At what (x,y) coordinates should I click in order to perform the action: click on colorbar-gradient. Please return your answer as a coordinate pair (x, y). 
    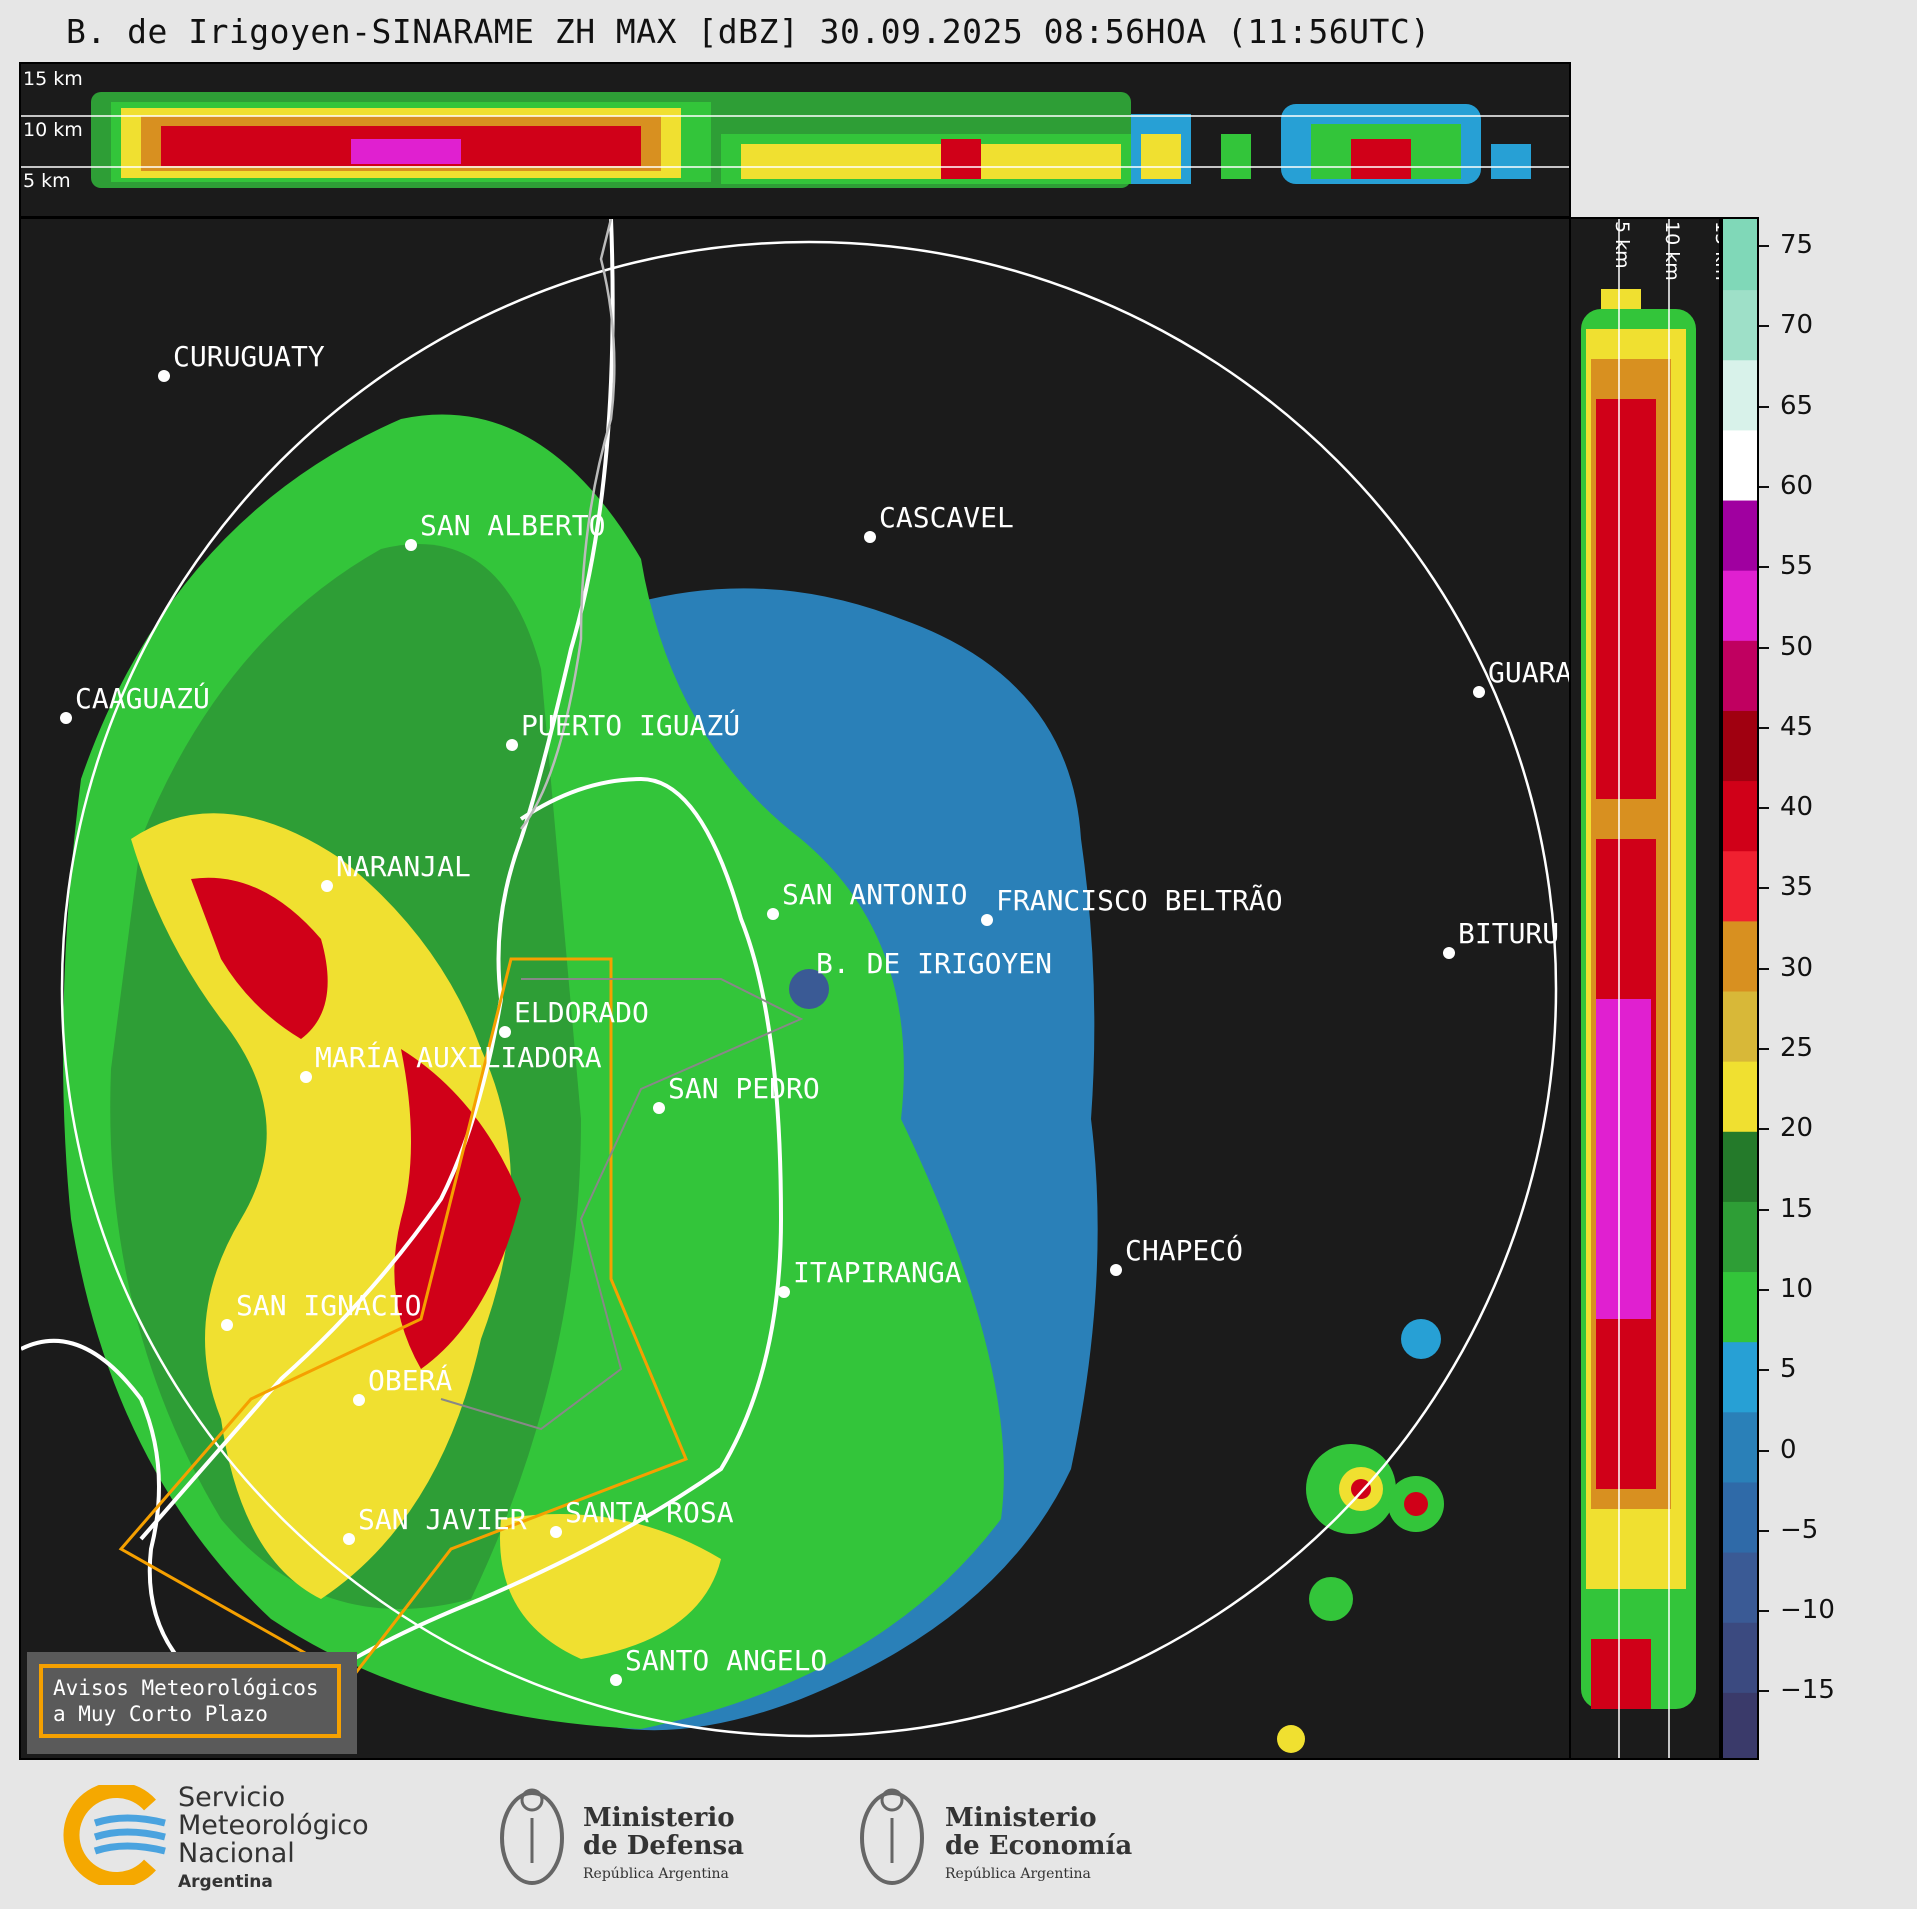
    Looking at the image, I should click on (1740, 988).